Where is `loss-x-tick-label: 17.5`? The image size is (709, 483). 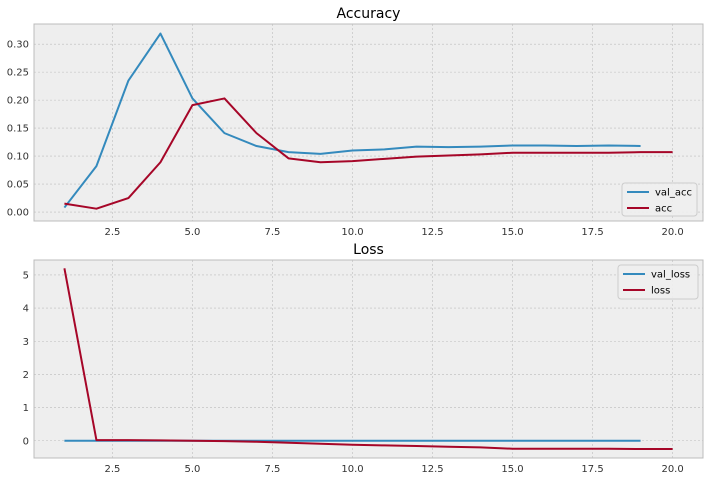 loss-x-tick-label: 17.5 is located at coordinates (592, 469).